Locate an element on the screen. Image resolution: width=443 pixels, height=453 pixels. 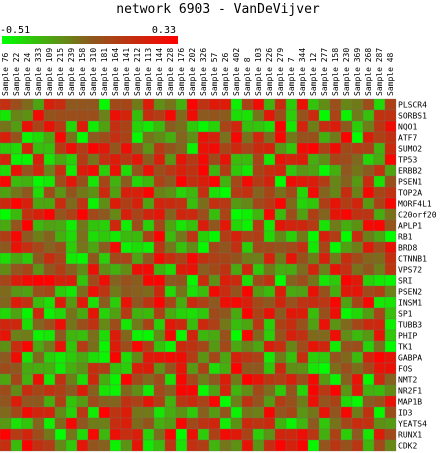
row-label: PSEN1 is located at coordinates (410, 182).